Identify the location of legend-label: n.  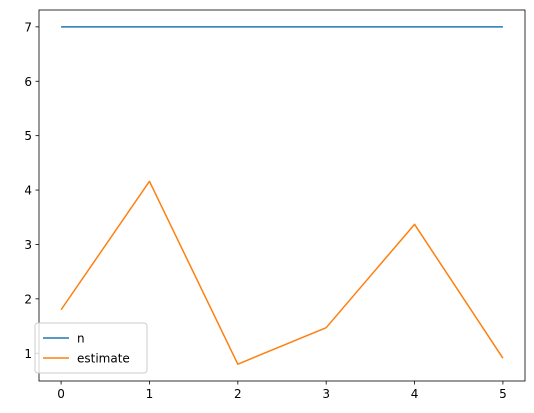
(81, 339).